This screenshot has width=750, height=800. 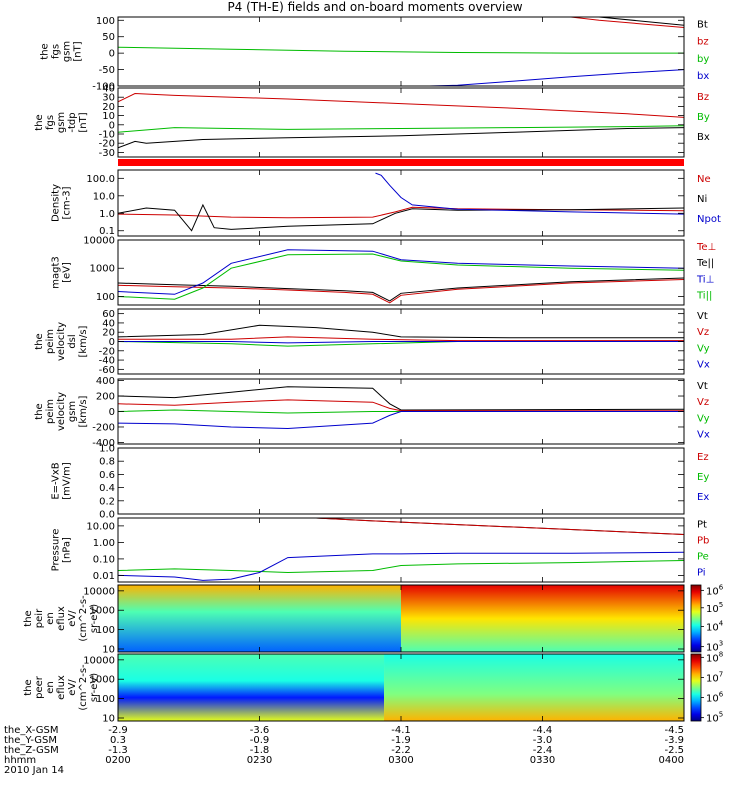 What do you see at coordinates (401, 50) in the screenshot?
I see `series-by-line` at bounding box center [401, 50].